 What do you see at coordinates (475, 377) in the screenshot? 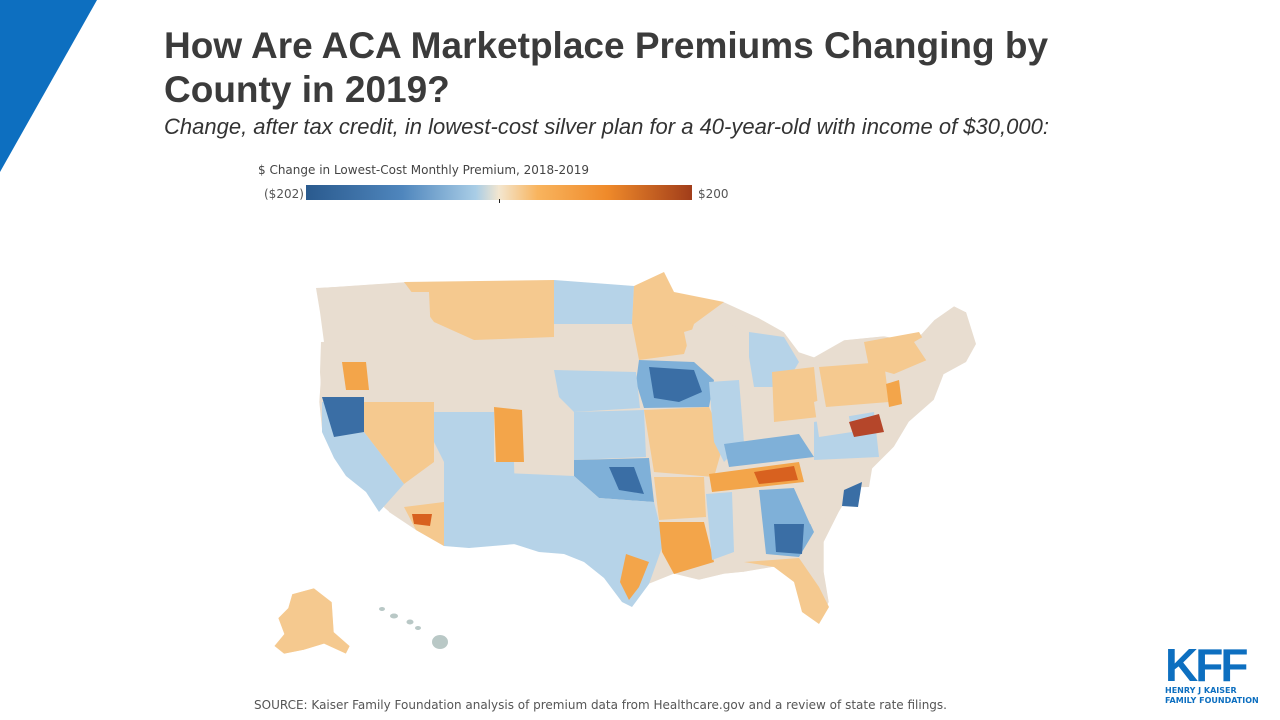
I see `map-region-wyoming` at bounding box center [475, 377].